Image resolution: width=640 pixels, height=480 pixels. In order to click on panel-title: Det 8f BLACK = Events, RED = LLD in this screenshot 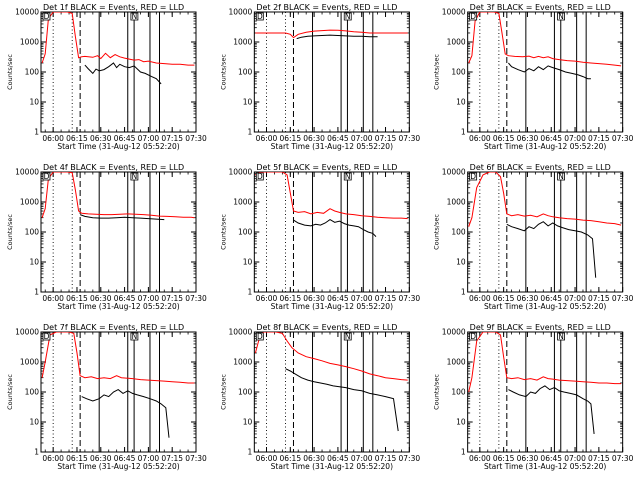, I will do `click(326, 327)`.